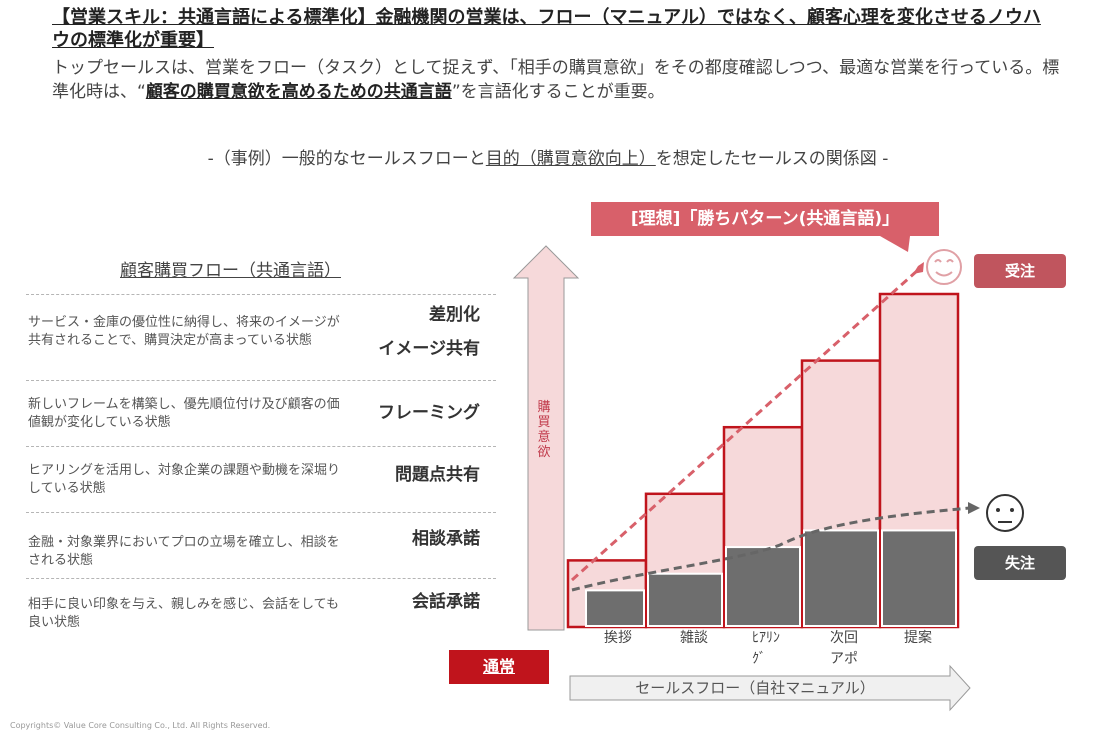 This screenshot has height=731, width=1096. Describe the element at coordinates (214, 17) in the screenshot. I see `headline-prefix: 【営業スキル：共通言語による標準化】` at that location.